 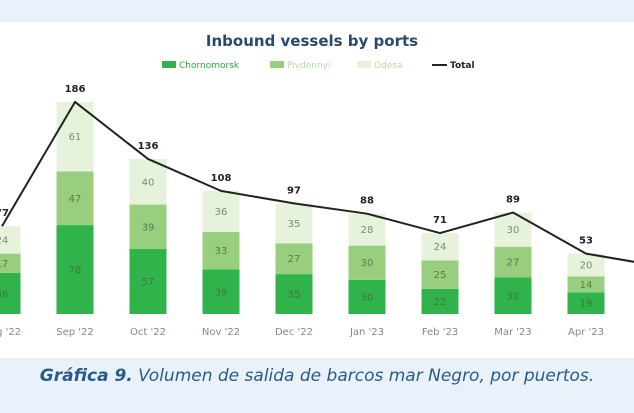 I want to click on bar-label-2-6: 24, so click(x=440, y=247).